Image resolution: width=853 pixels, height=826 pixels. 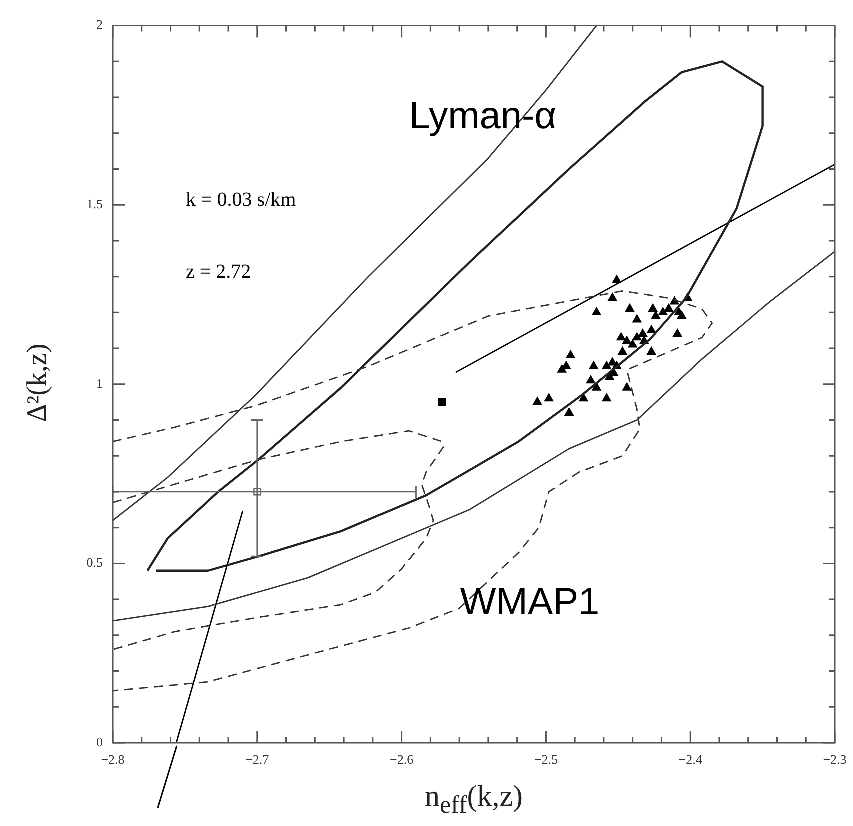 What do you see at coordinates (546, 760) in the screenshot?
I see `x-tick-label: −2.5` at bounding box center [546, 760].